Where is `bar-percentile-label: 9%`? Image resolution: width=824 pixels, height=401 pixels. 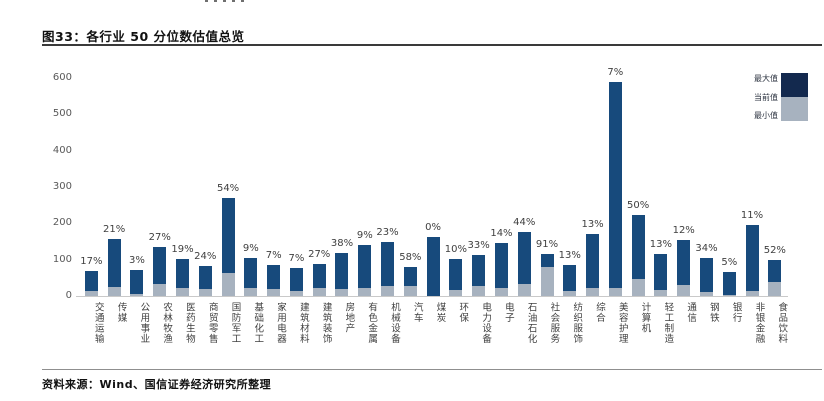 bar-percentile-label: 9% is located at coordinates (364, 236).